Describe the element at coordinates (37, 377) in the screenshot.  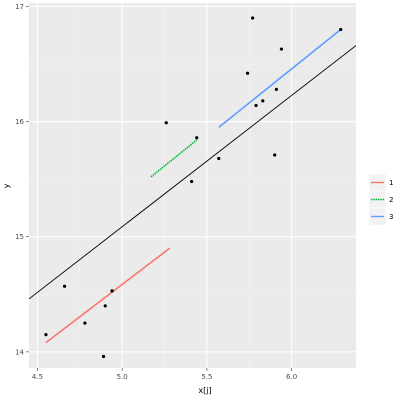
I see `x-tick-label: 4.5` at that location.